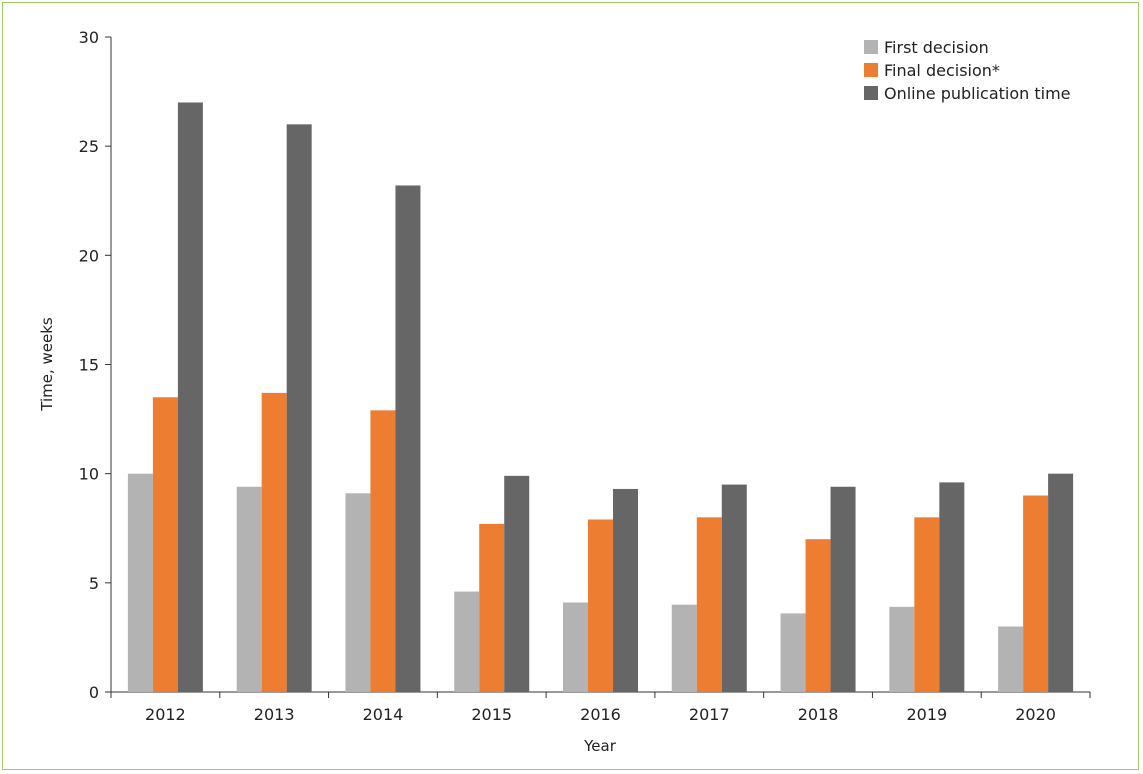  I want to click on x-ticks: 2012 2013 2014 2015 2016 2017 2018 2019 2020, so click(600, 708).